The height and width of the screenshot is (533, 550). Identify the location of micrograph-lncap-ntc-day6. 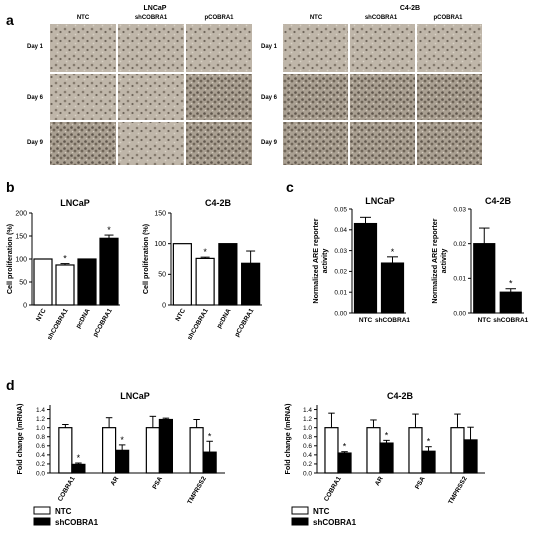
(83, 97).